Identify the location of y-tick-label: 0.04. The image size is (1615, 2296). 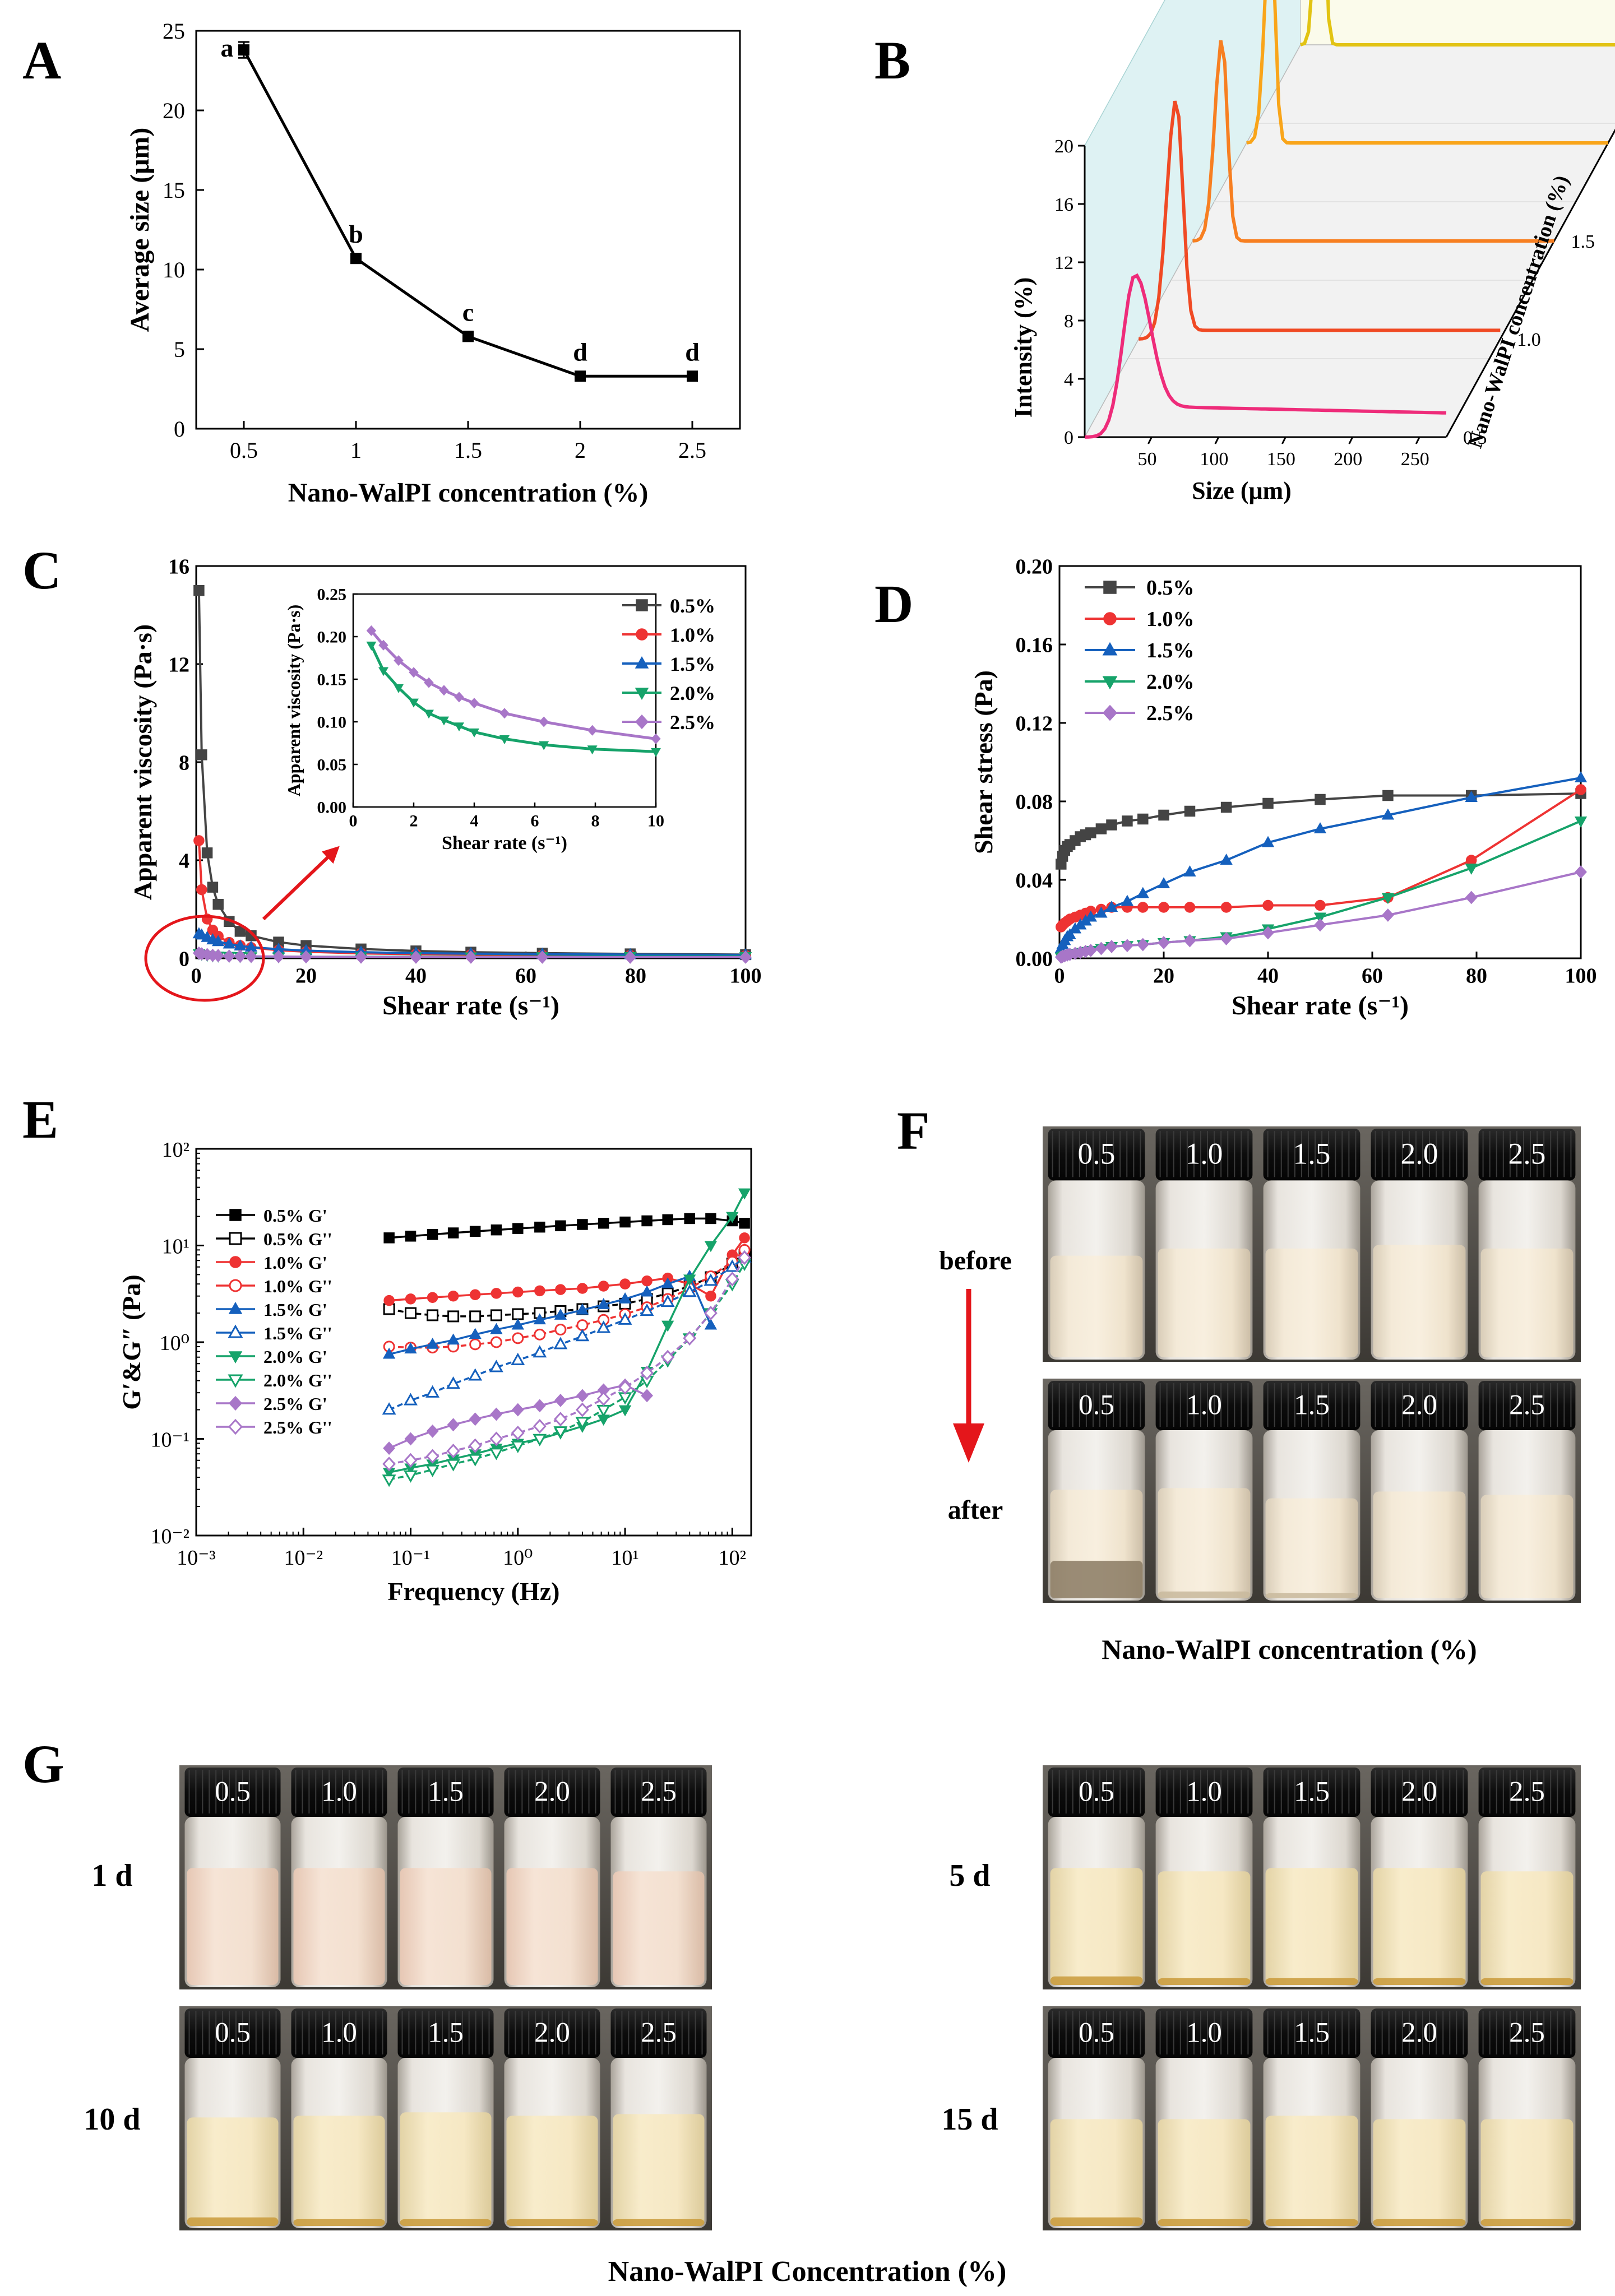
(1034, 880).